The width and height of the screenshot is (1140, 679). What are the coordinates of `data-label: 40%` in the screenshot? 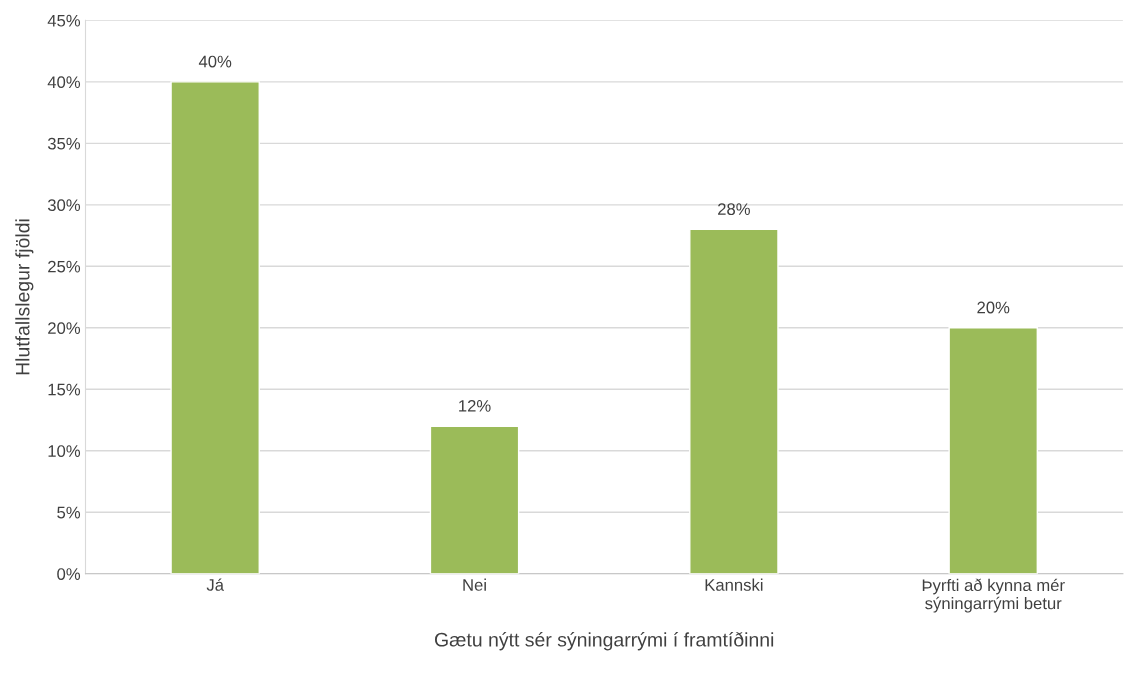 It's located at (215, 61).